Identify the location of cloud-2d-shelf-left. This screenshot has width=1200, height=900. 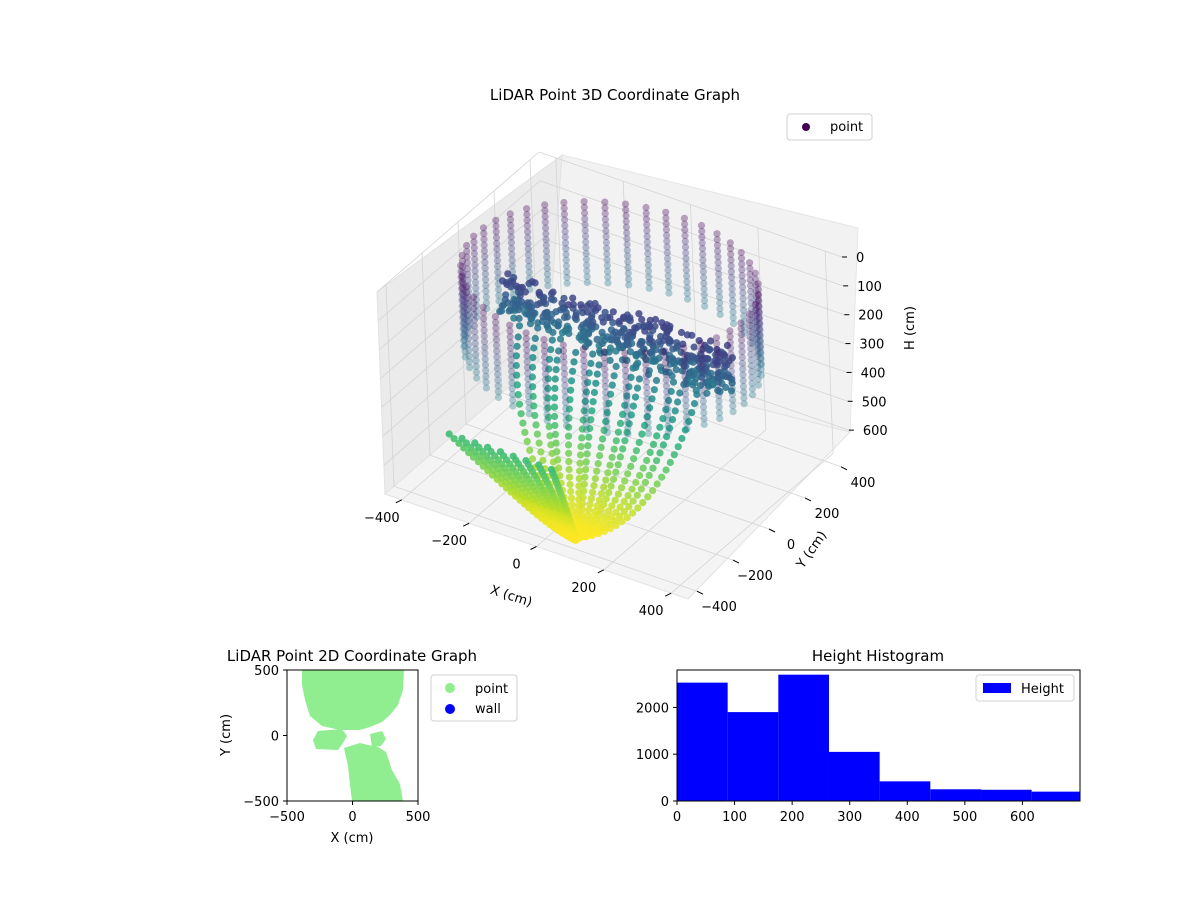
(330, 739).